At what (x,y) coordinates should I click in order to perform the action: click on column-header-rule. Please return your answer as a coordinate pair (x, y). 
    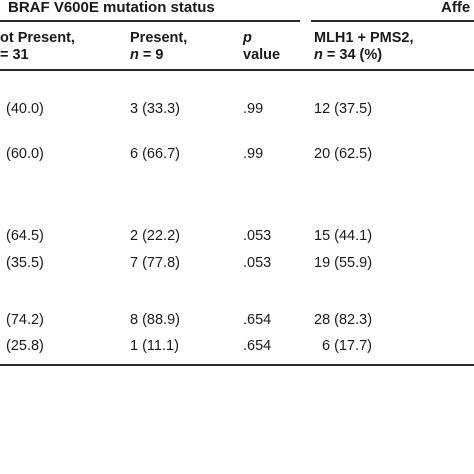
    Looking at the image, I should click on (237, 70).